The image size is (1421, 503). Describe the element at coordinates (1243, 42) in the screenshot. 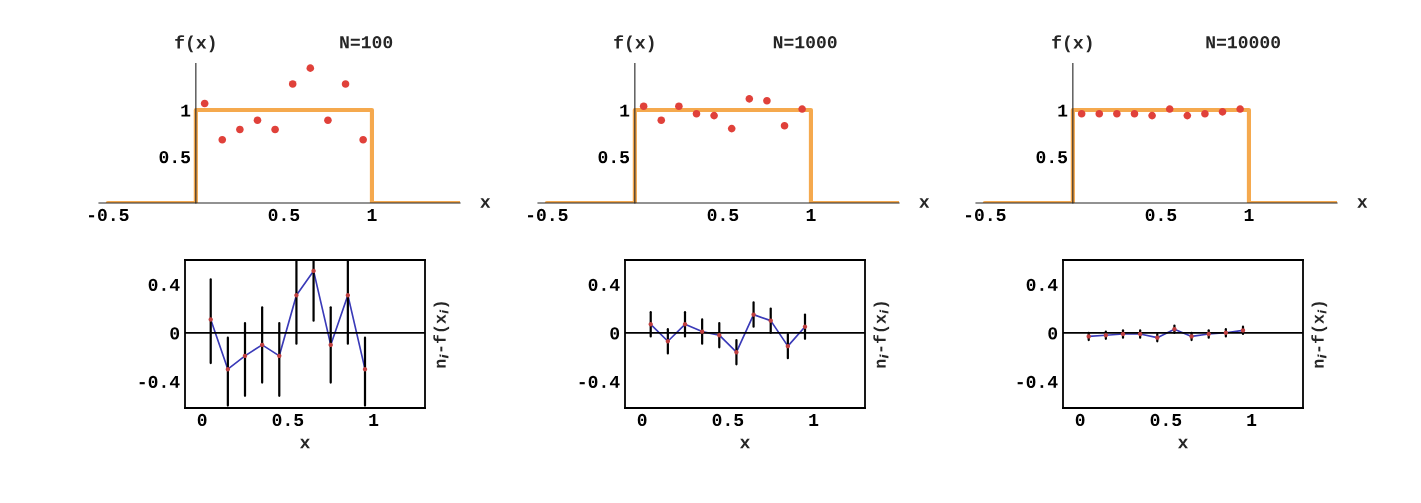

I see `chart-title: N=10000` at that location.